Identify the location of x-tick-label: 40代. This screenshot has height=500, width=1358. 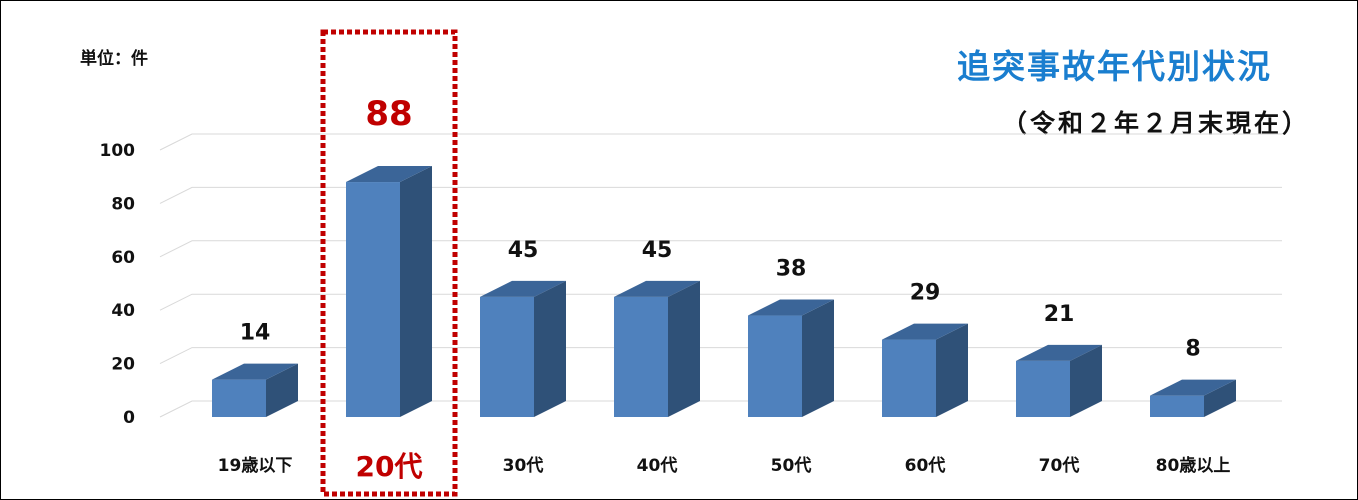
(657, 465).